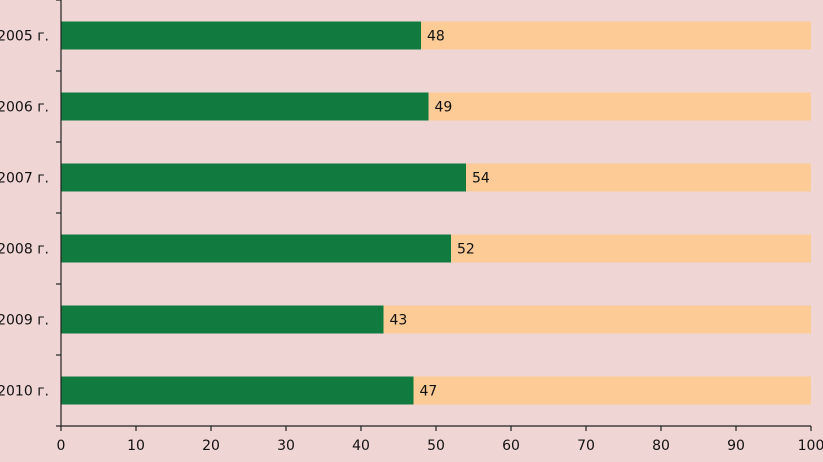  What do you see at coordinates (466, 250) in the screenshot?
I see `data-label-4: 52` at bounding box center [466, 250].